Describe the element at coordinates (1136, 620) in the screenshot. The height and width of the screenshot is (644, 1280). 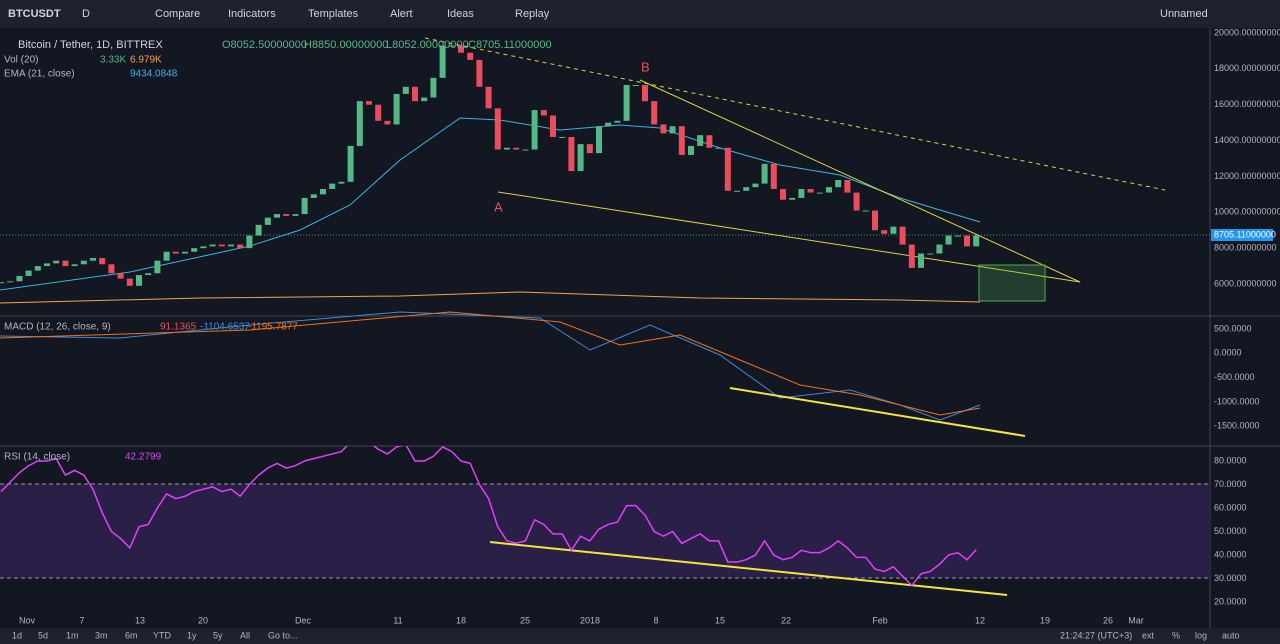
I see `date-tick: Mar` at that location.